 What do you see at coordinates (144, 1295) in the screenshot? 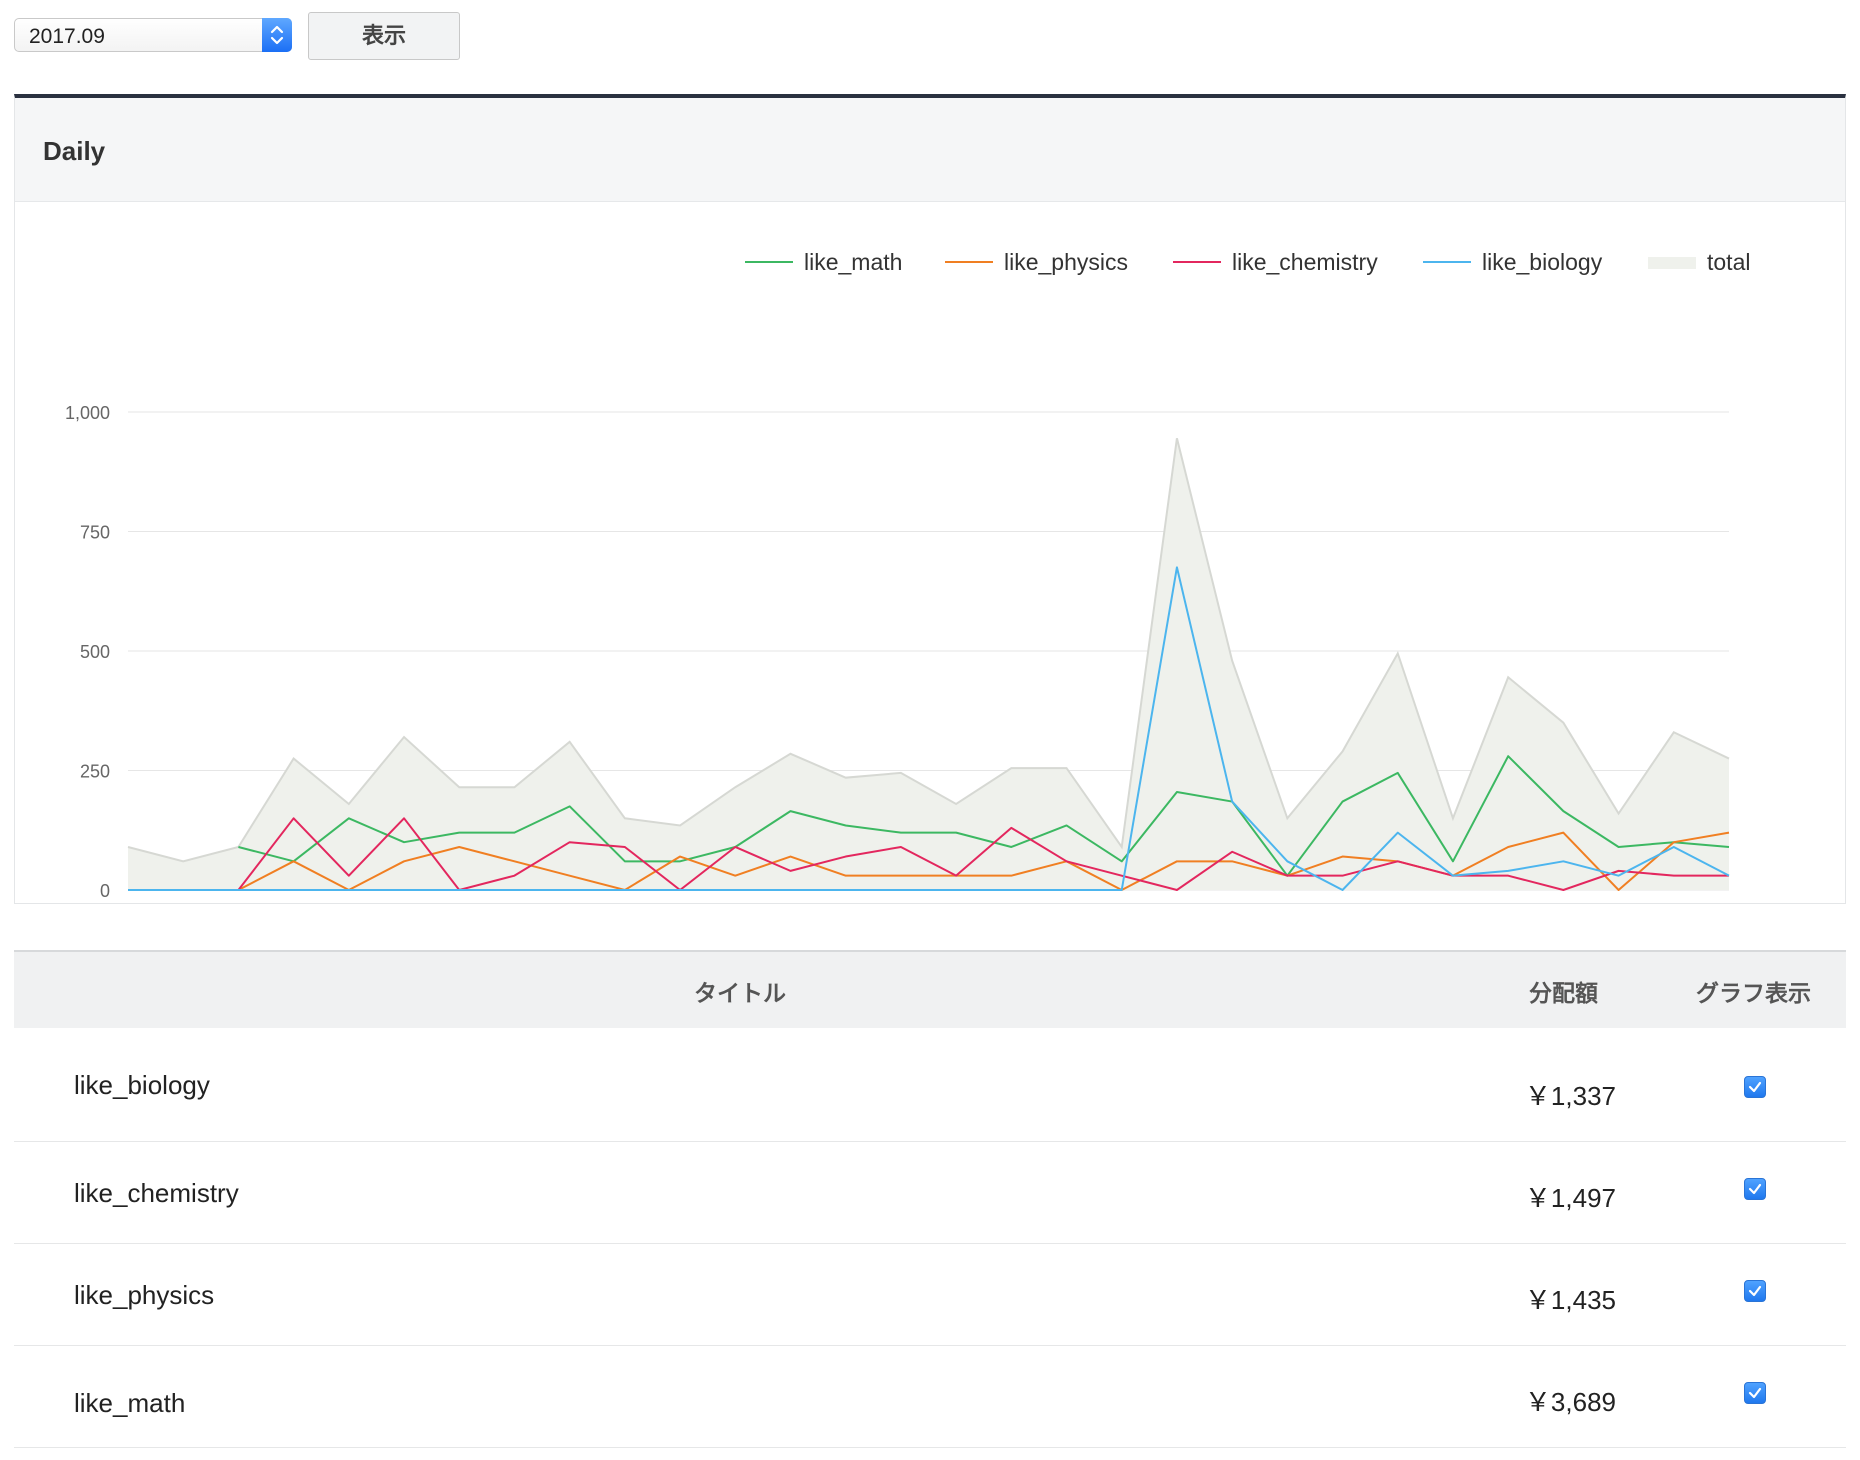
I see `row-title: like_physics` at bounding box center [144, 1295].